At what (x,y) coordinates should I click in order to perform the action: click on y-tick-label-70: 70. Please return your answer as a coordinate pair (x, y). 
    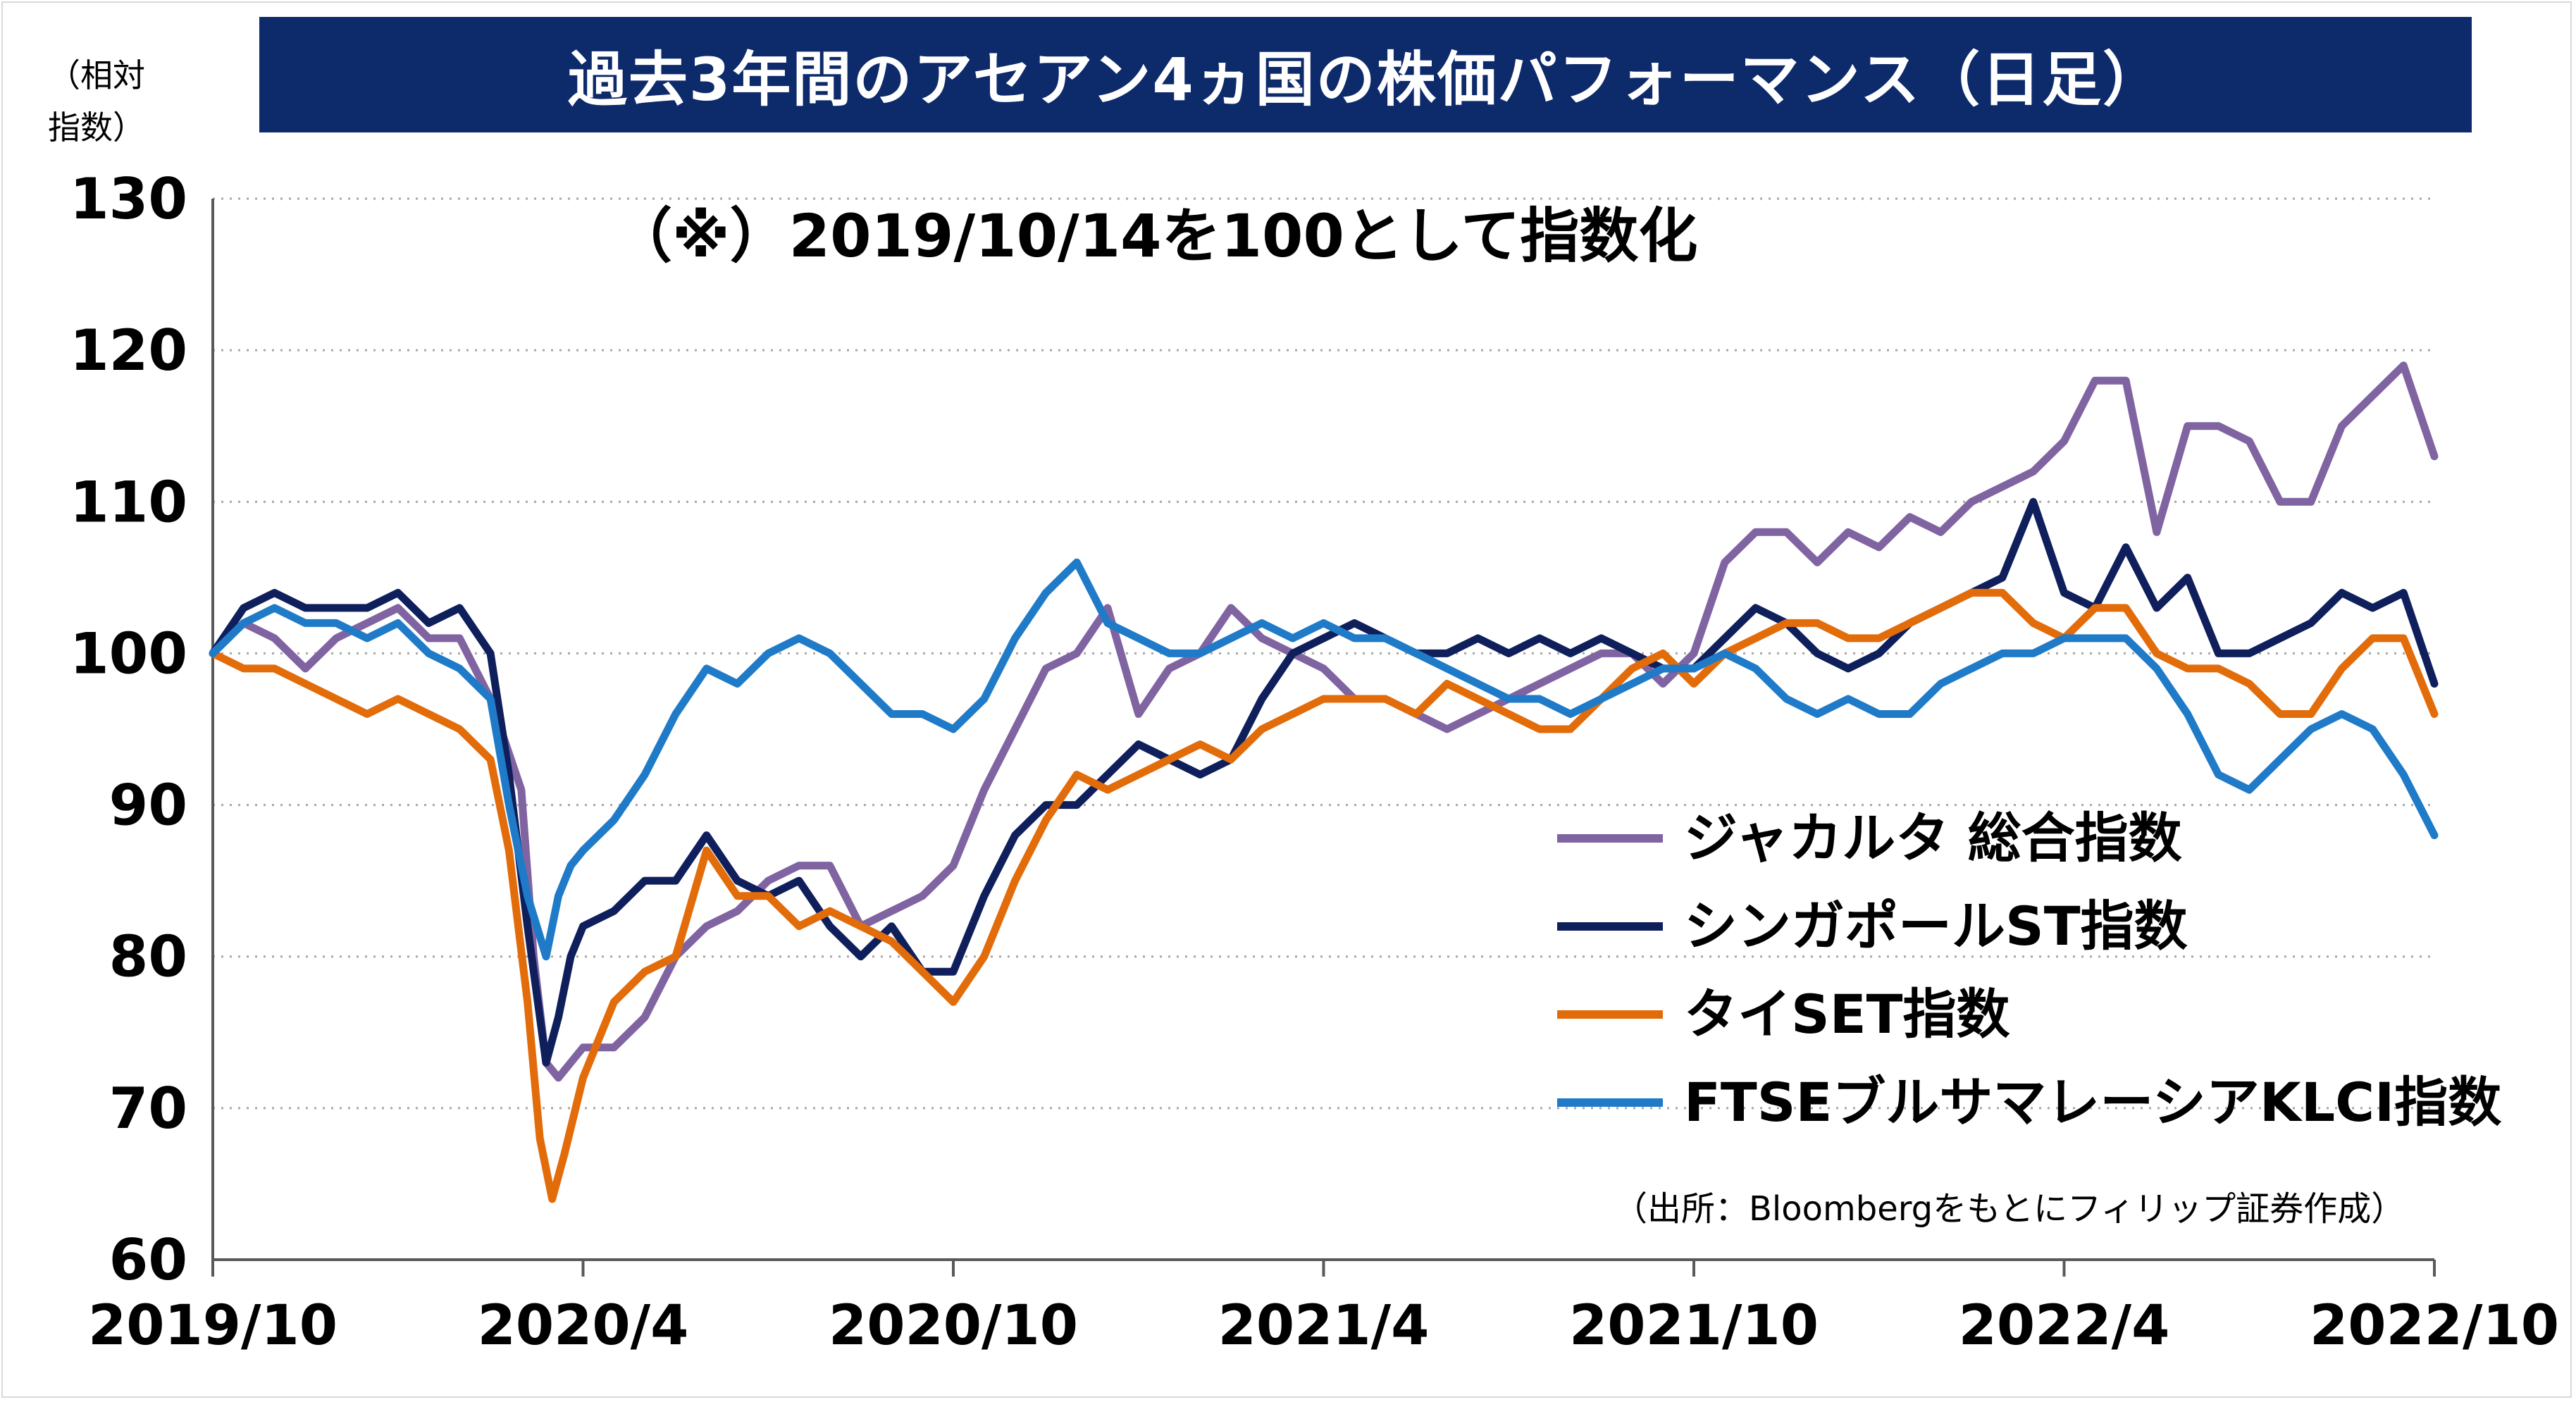
    Looking at the image, I should click on (148, 1108).